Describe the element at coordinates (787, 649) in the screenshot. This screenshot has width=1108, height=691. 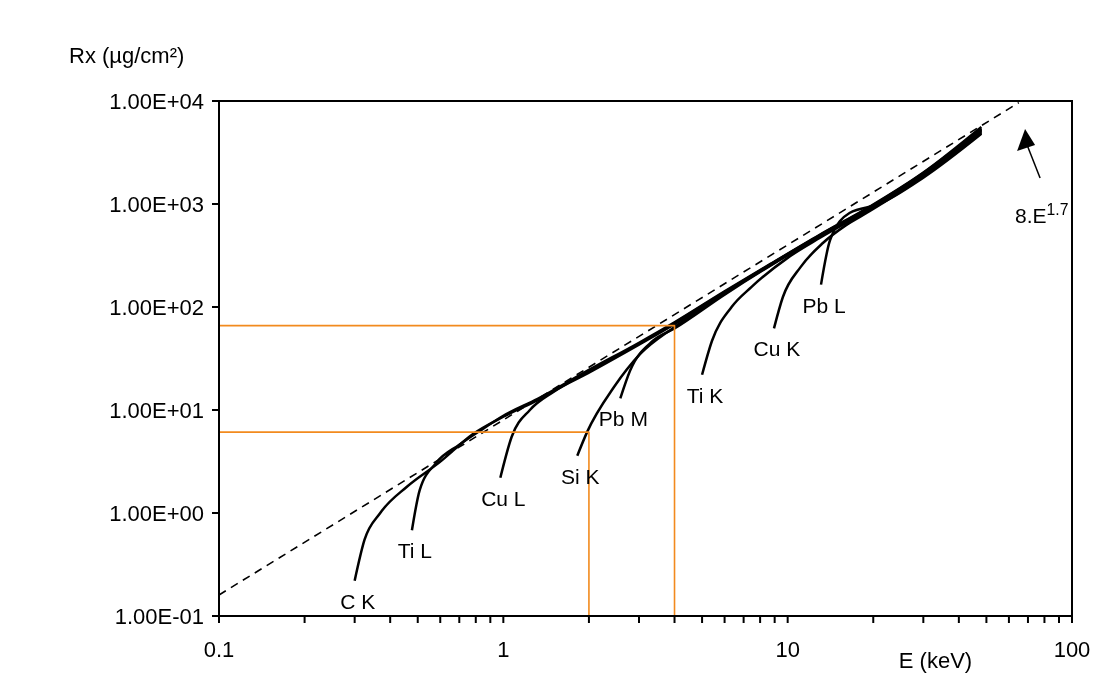
I see `x-tick-label: 10` at that location.